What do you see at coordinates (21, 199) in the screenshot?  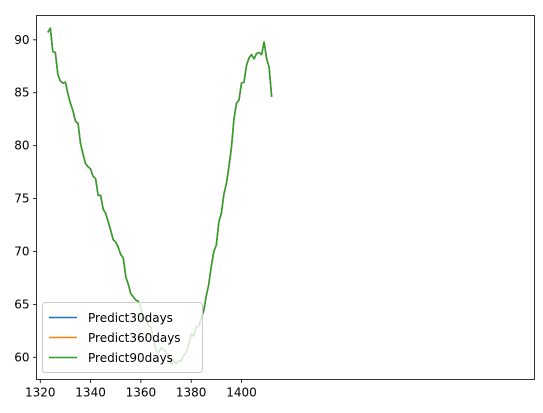 I see `y-tick-label: 75` at bounding box center [21, 199].